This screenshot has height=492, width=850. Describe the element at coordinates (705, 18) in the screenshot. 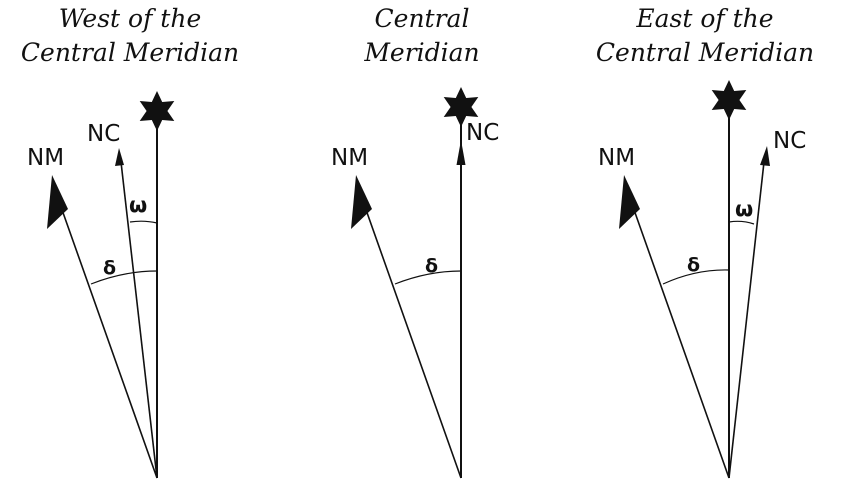

I see `title-line-1: East of the` at that location.